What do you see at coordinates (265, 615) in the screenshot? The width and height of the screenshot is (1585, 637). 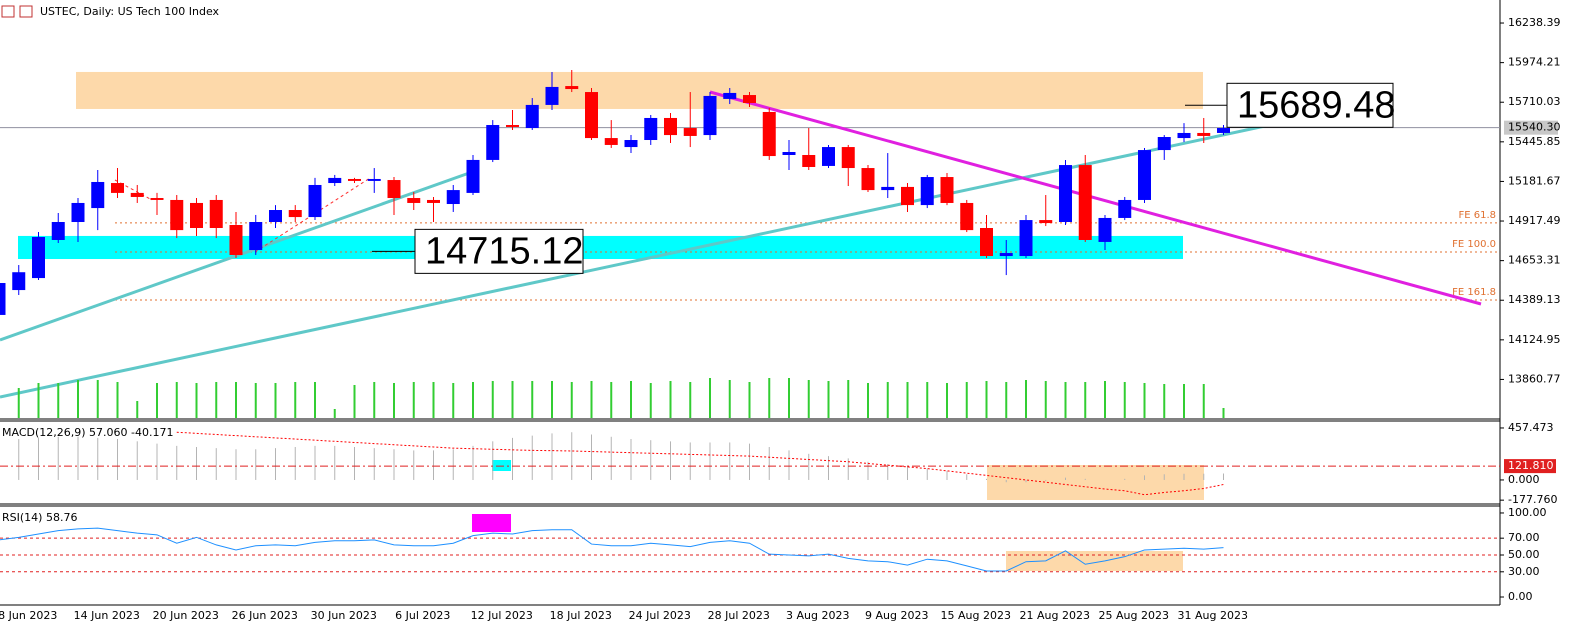 I see `x-tick-label: 26 Jun 2023` at bounding box center [265, 615].